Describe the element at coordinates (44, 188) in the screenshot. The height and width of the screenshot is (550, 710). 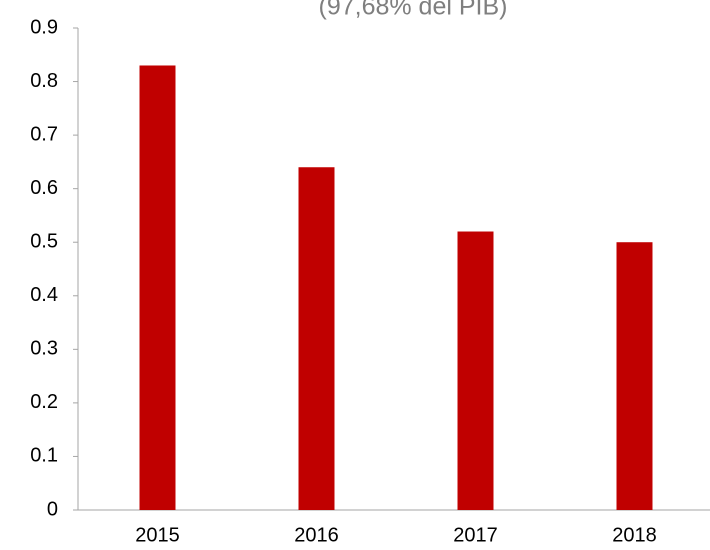
I see `y-tick-label: 0.6` at that location.